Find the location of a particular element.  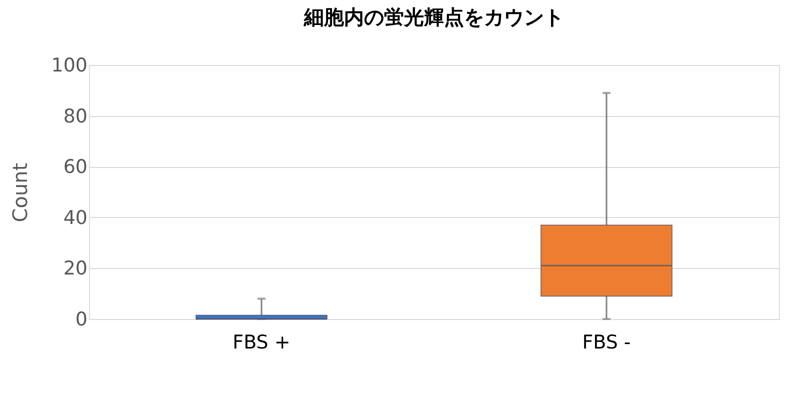

chart-title: 細胞内の蛍光輝点をカウント is located at coordinates (433, 17).